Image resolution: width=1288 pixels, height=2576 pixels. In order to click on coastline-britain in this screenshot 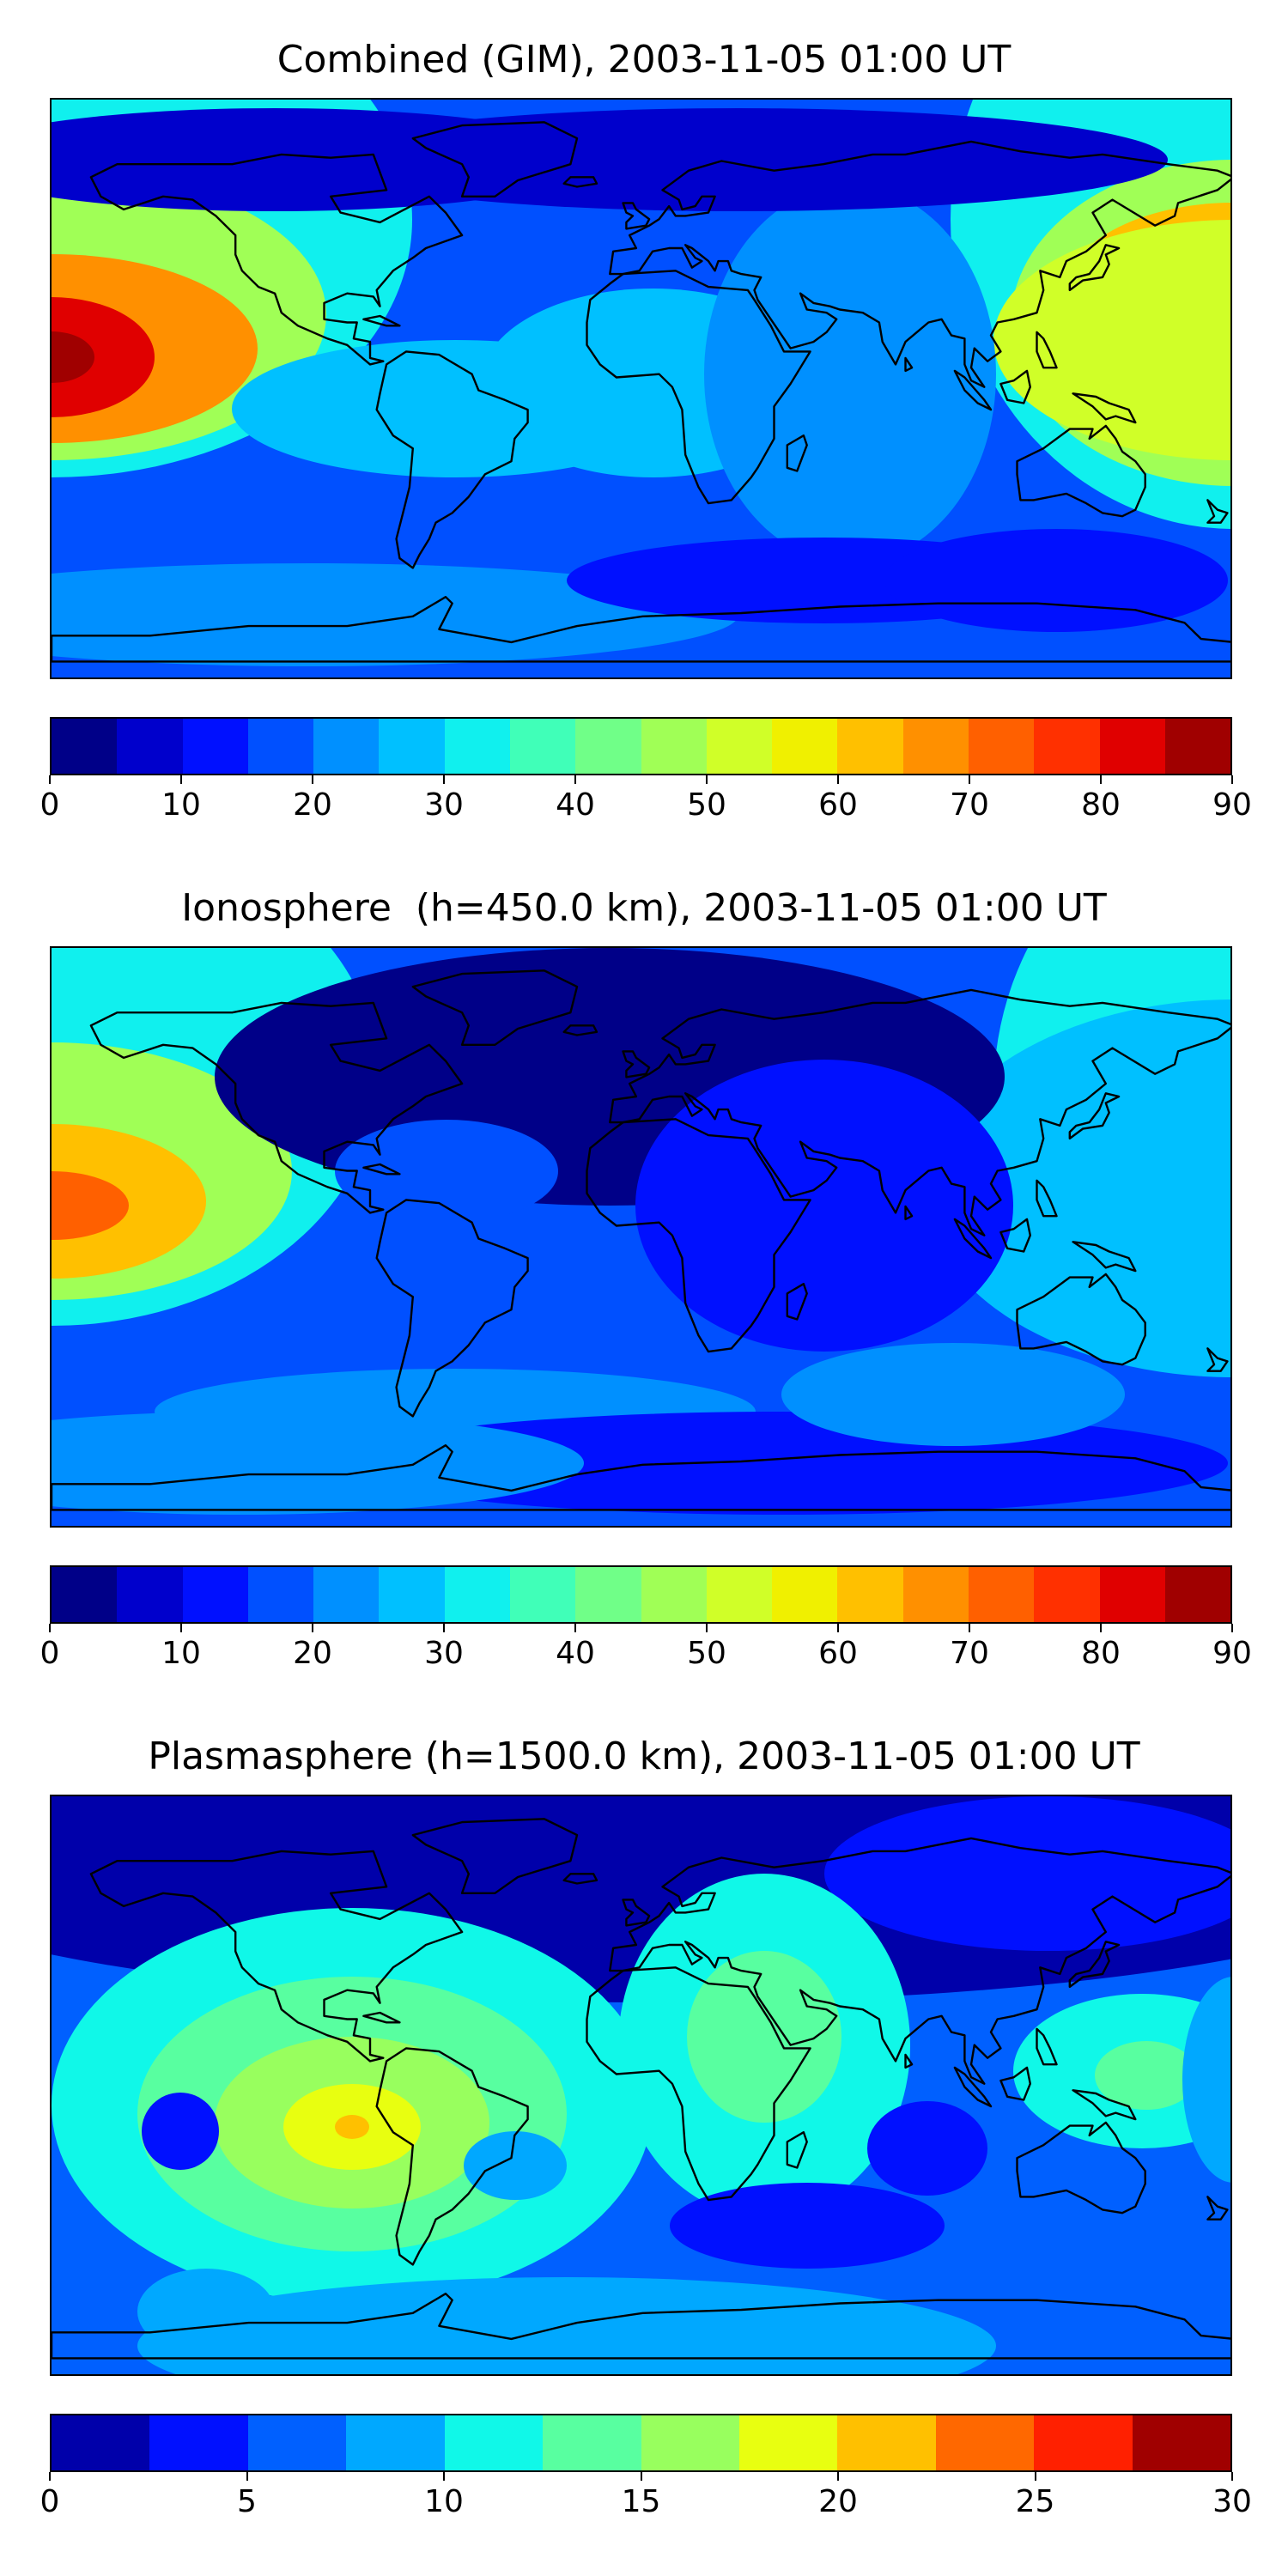, I will do `click(636, 1913)`.